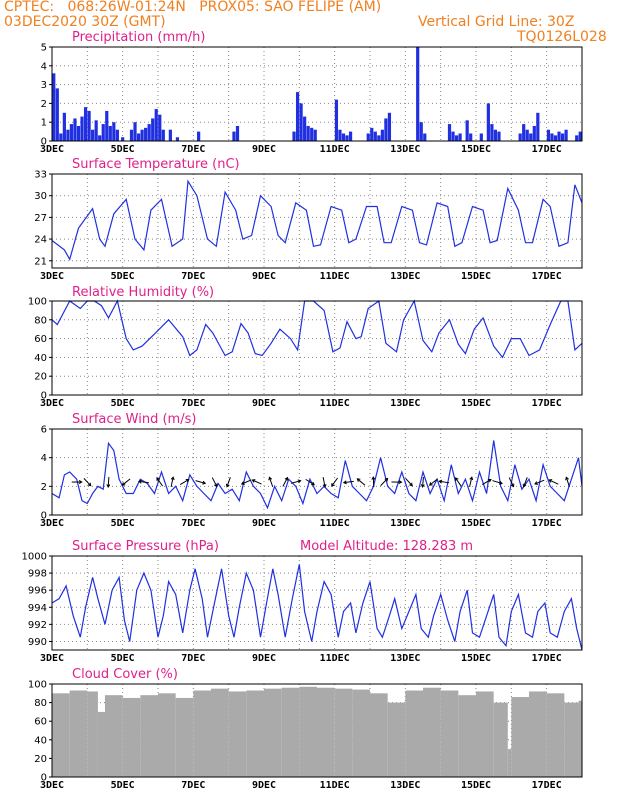  I want to click on run-code: TQ0126L028, so click(562, 37).